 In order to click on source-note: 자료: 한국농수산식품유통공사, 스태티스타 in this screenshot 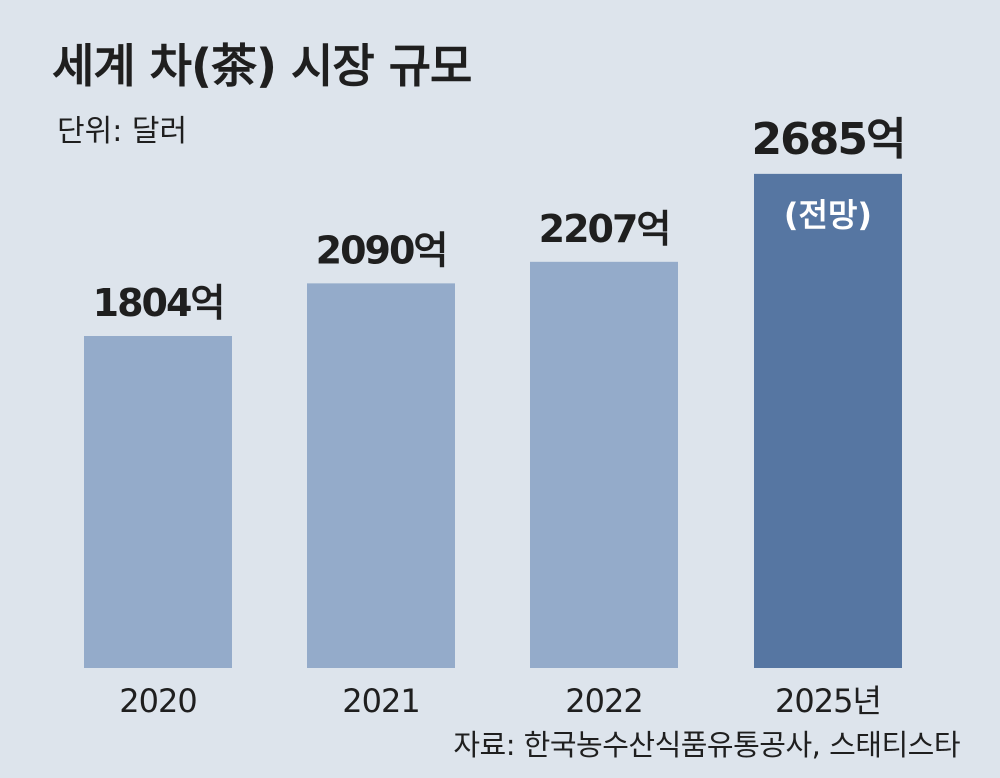, I will do `click(706, 745)`.